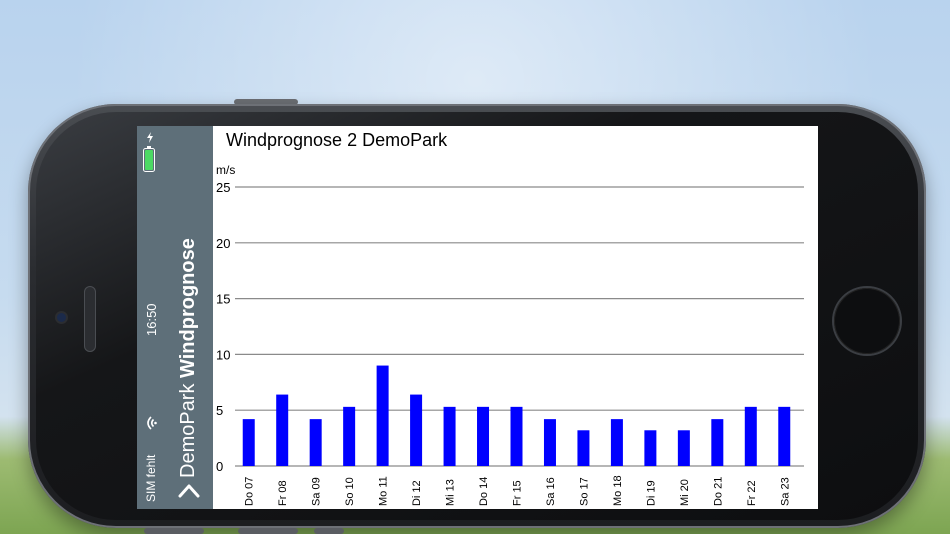  Describe the element at coordinates (151, 478) in the screenshot. I see `status-carrier: SIM fehlt` at that location.